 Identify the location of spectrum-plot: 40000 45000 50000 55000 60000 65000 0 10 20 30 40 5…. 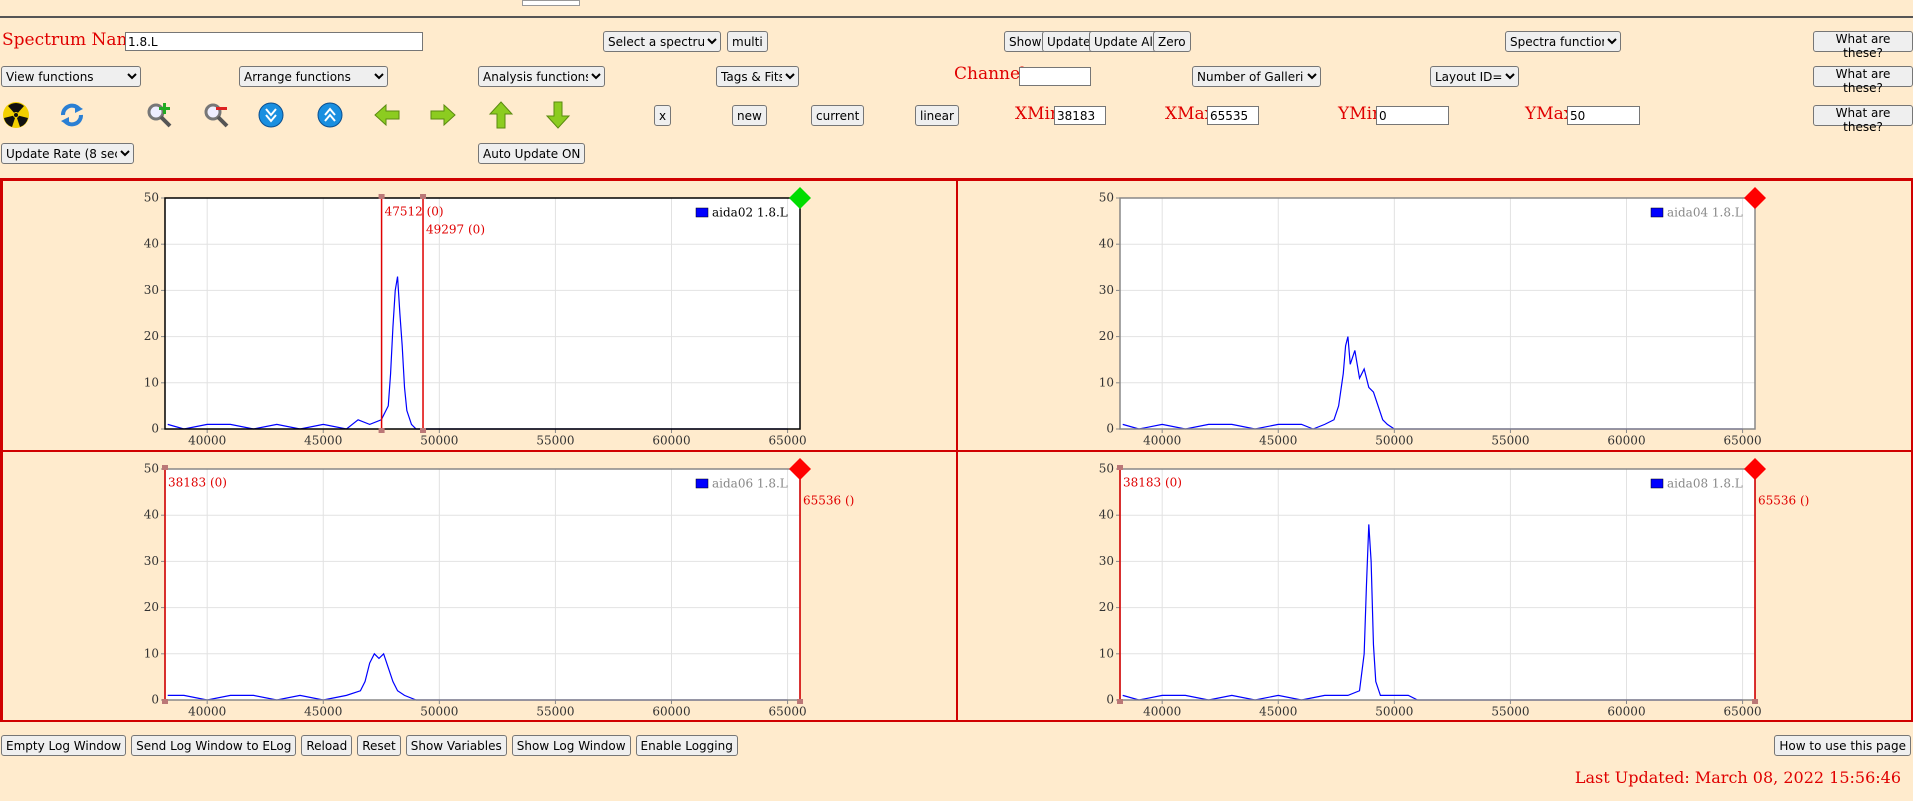
(499, 588).